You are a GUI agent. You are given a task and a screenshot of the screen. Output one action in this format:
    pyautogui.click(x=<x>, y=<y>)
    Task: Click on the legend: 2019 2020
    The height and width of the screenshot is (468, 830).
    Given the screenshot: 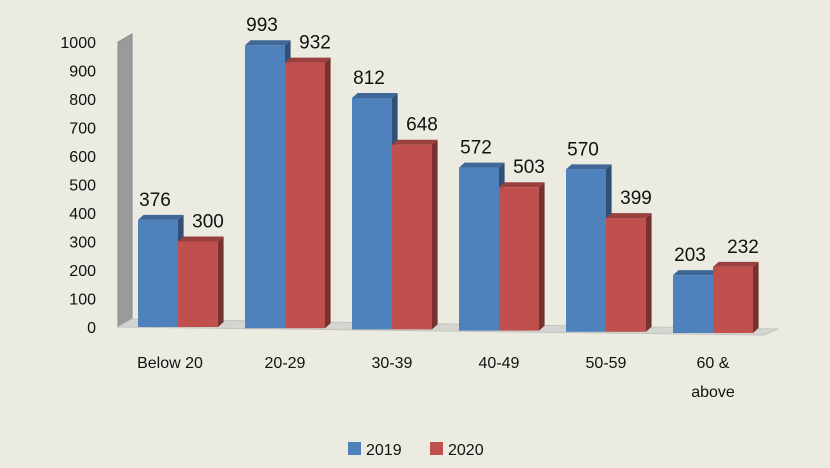 What is the action you would take?
    pyautogui.click(x=416, y=450)
    